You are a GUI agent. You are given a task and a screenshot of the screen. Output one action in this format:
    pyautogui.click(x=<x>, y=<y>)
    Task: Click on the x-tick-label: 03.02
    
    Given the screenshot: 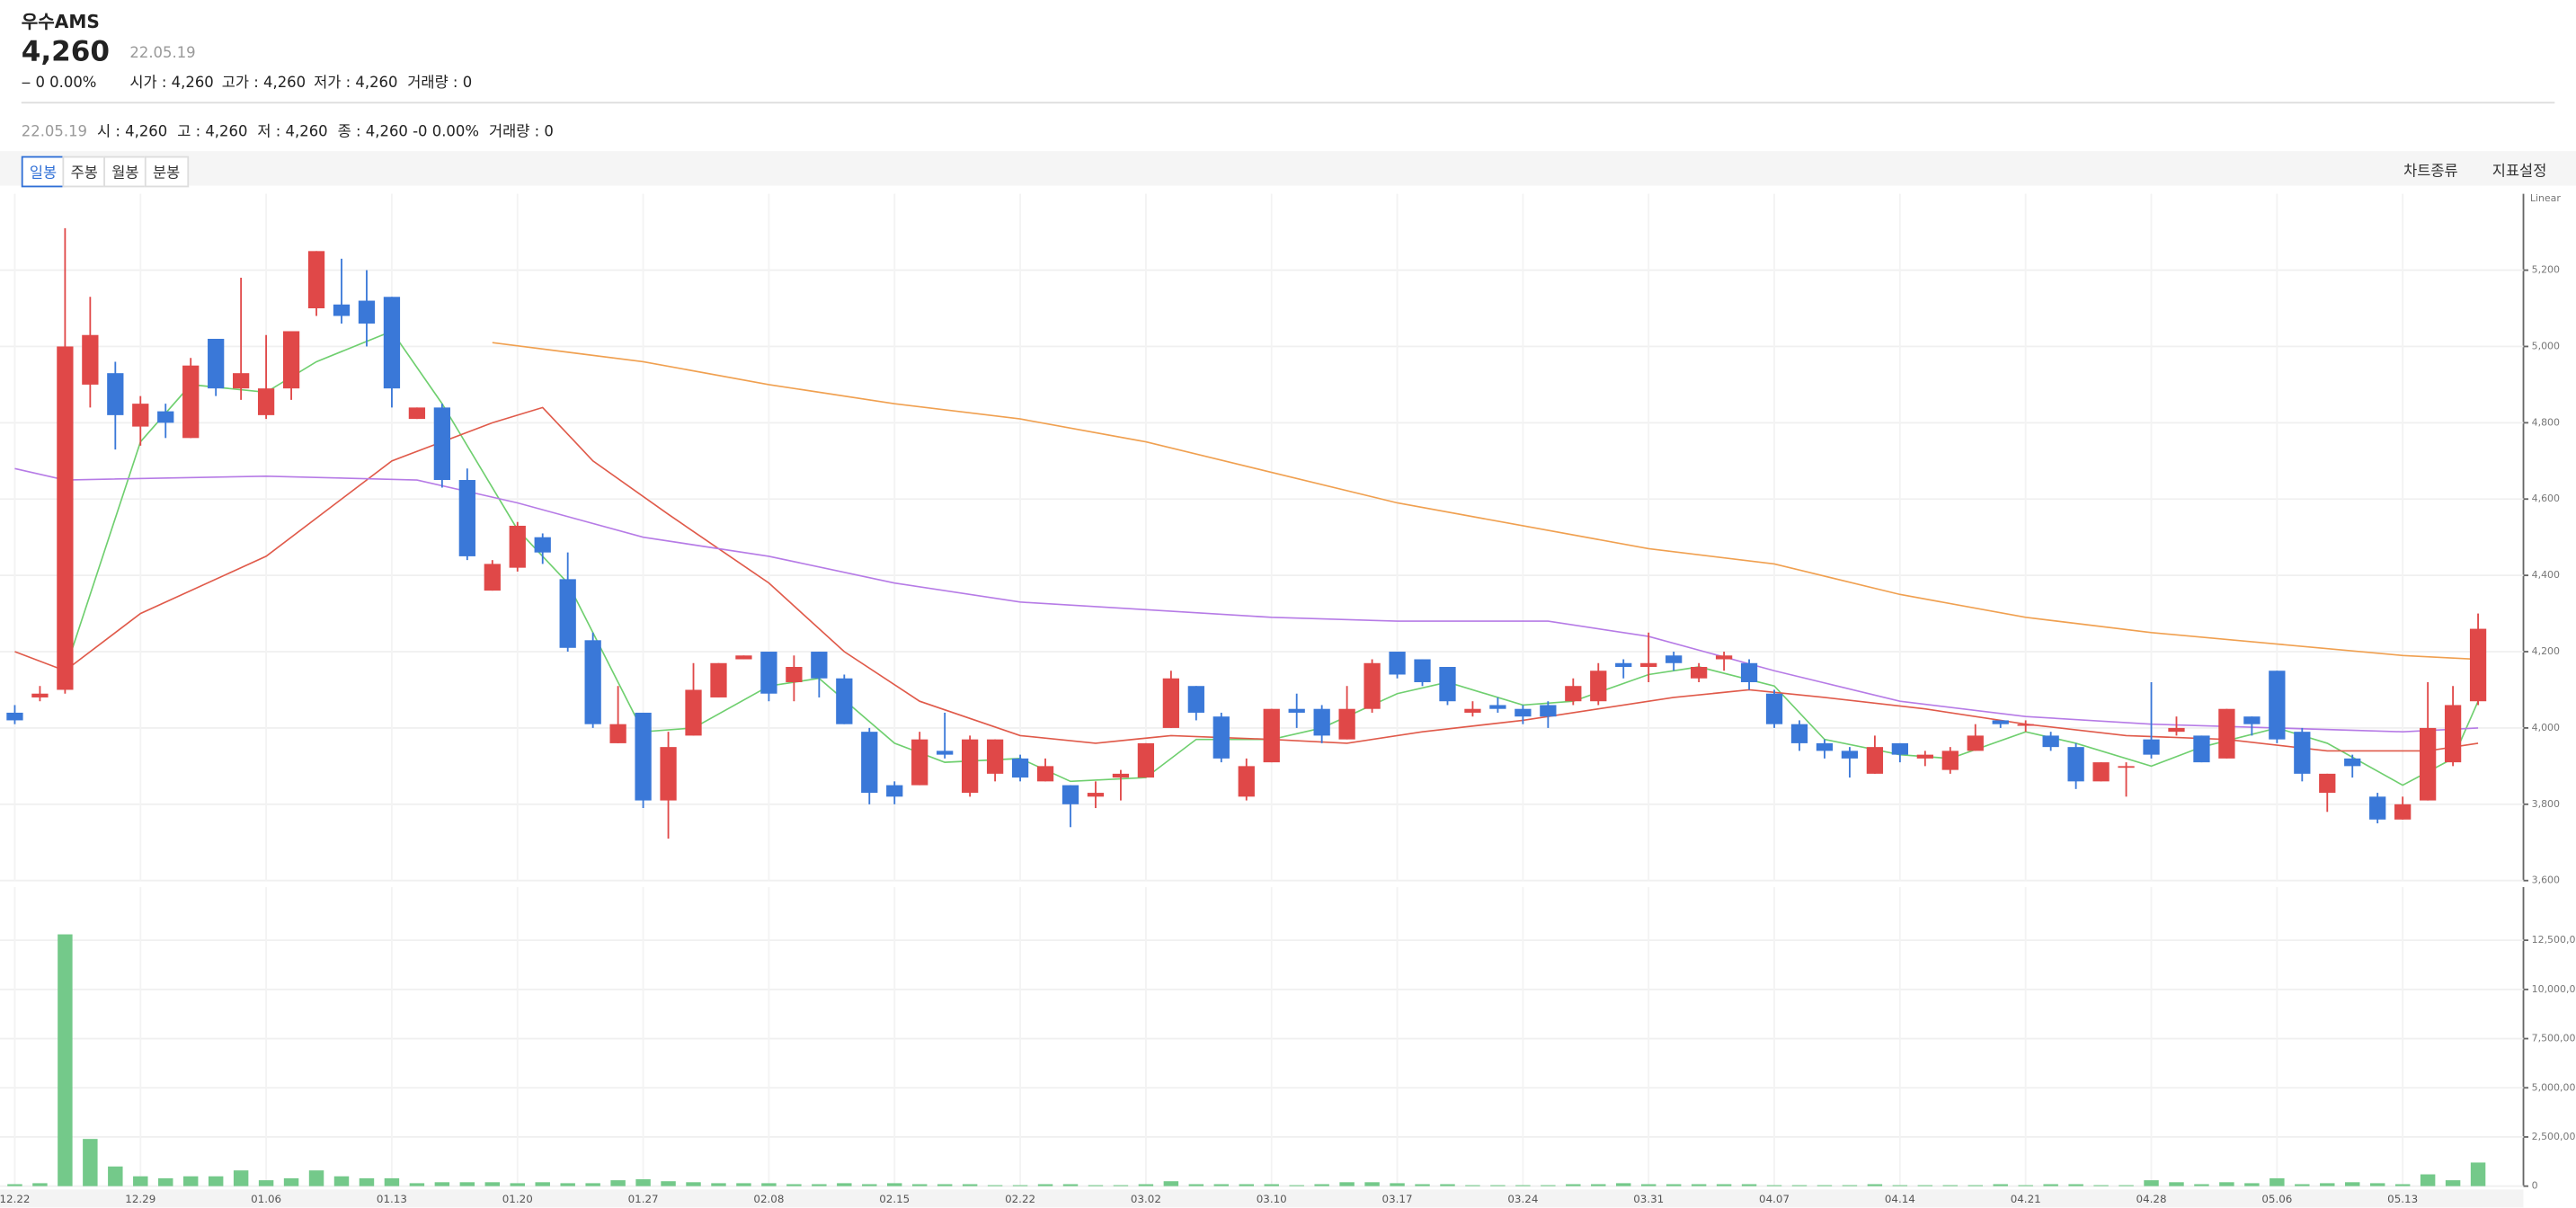 What is the action you would take?
    pyautogui.click(x=1146, y=1199)
    